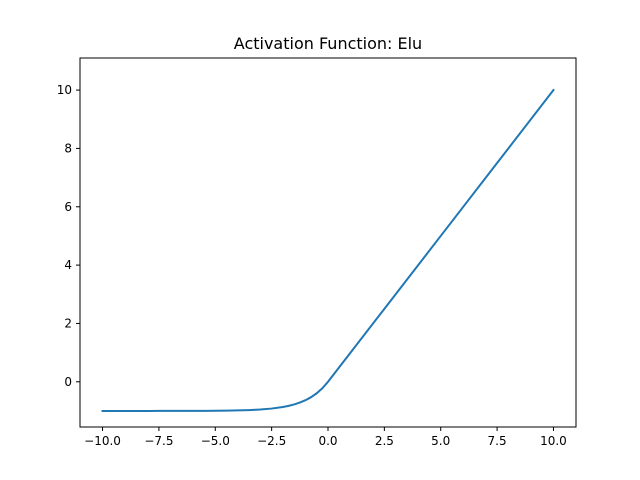  What do you see at coordinates (68, 148) in the screenshot?
I see `y-tick-label: 8` at bounding box center [68, 148].